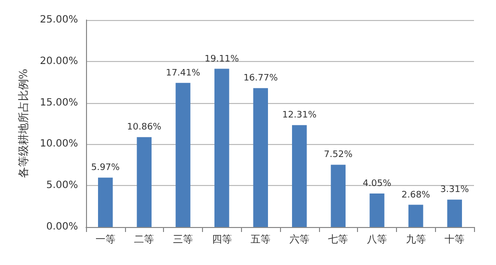  I want to click on data-label: 5.97%, so click(105, 168).